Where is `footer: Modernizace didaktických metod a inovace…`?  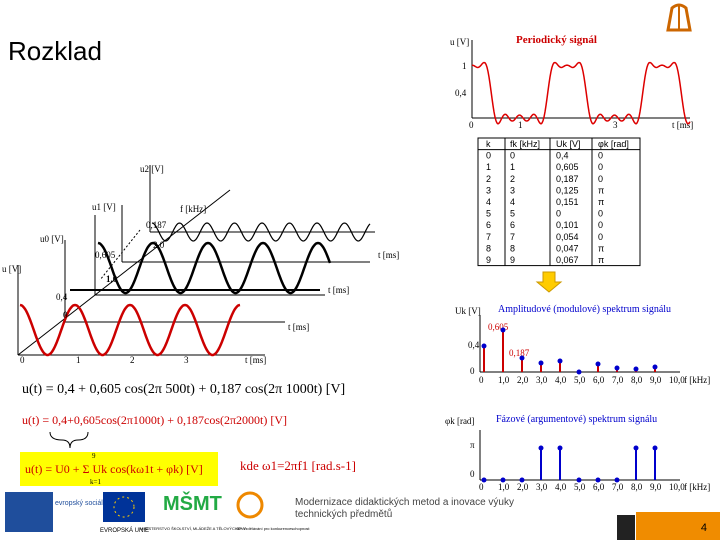 footer: Modernizace didaktických metod a inovace… is located at coordinates (404, 508).